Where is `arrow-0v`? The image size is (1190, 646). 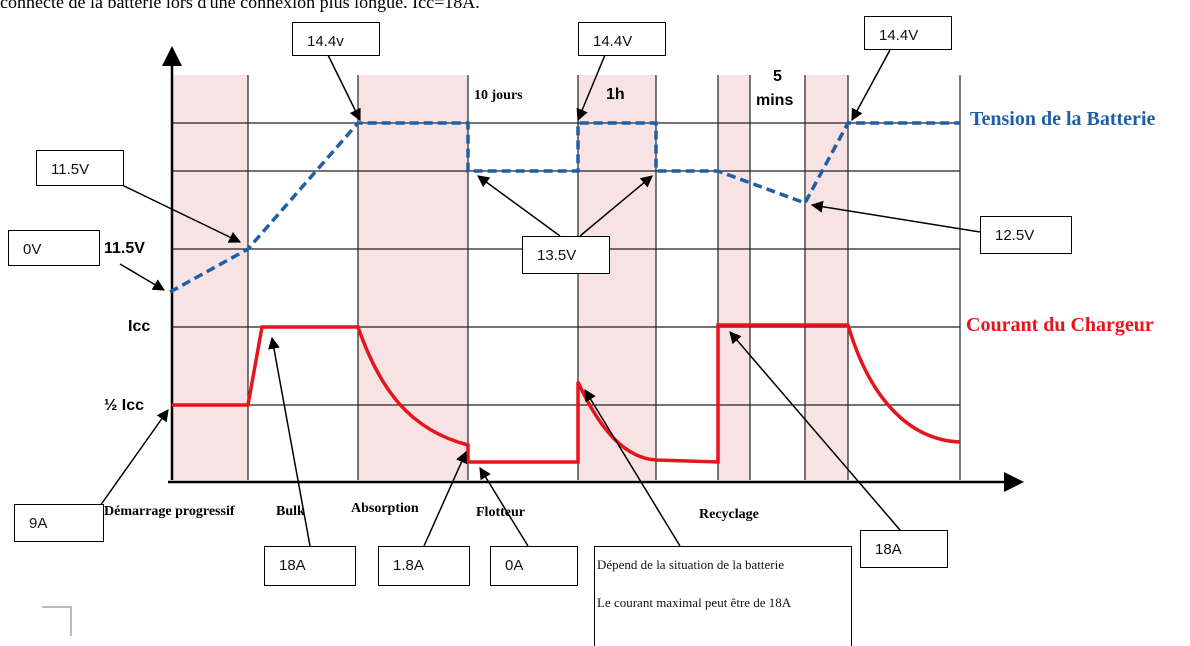
arrow-0v is located at coordinates (142, 277).